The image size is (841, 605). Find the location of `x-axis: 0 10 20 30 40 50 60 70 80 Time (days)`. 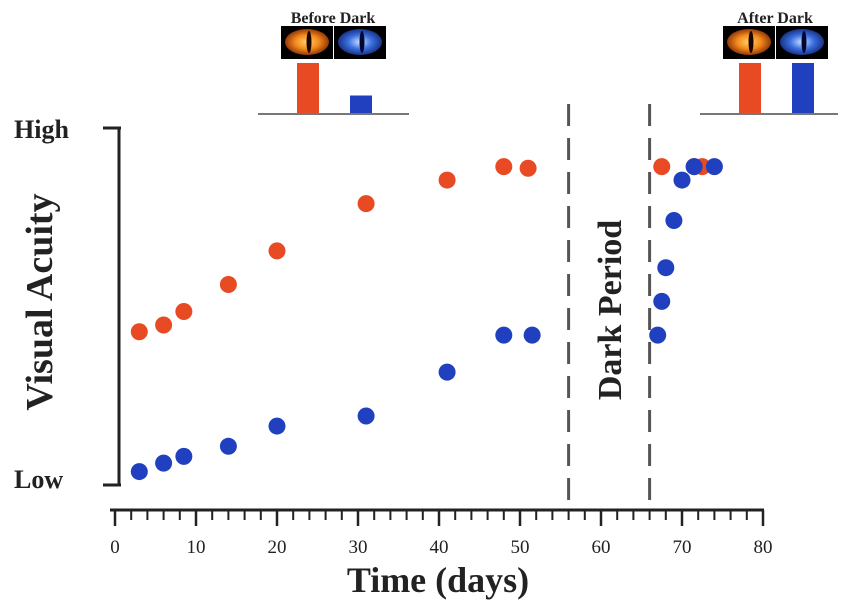

x-axis: 0 10 20 30 40 50 60 70 80 Time (days) is located at coordinates (441, 554).